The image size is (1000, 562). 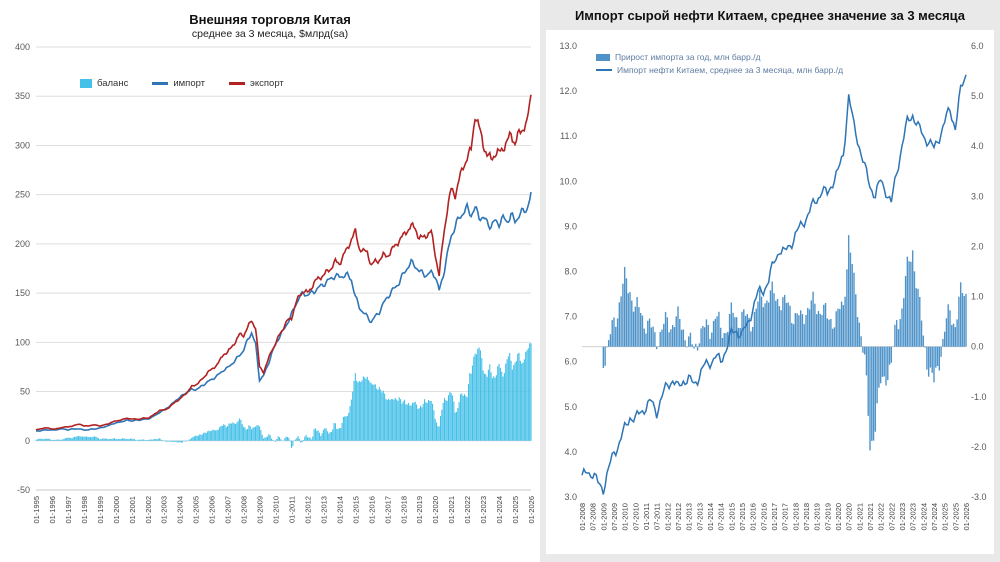 What do you see at coordinates (180, 510) in the screenshot?
I see `svg-text: 01-2004` at bounding box center [180, 510].